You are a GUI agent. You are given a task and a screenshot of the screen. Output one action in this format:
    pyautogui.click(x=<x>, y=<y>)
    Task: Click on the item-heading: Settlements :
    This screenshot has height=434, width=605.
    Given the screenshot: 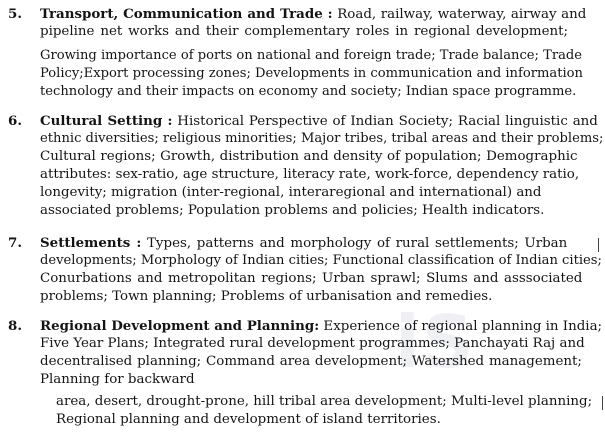 What is the action you would take?
    pyautogui.click(x=91, y=243)
    